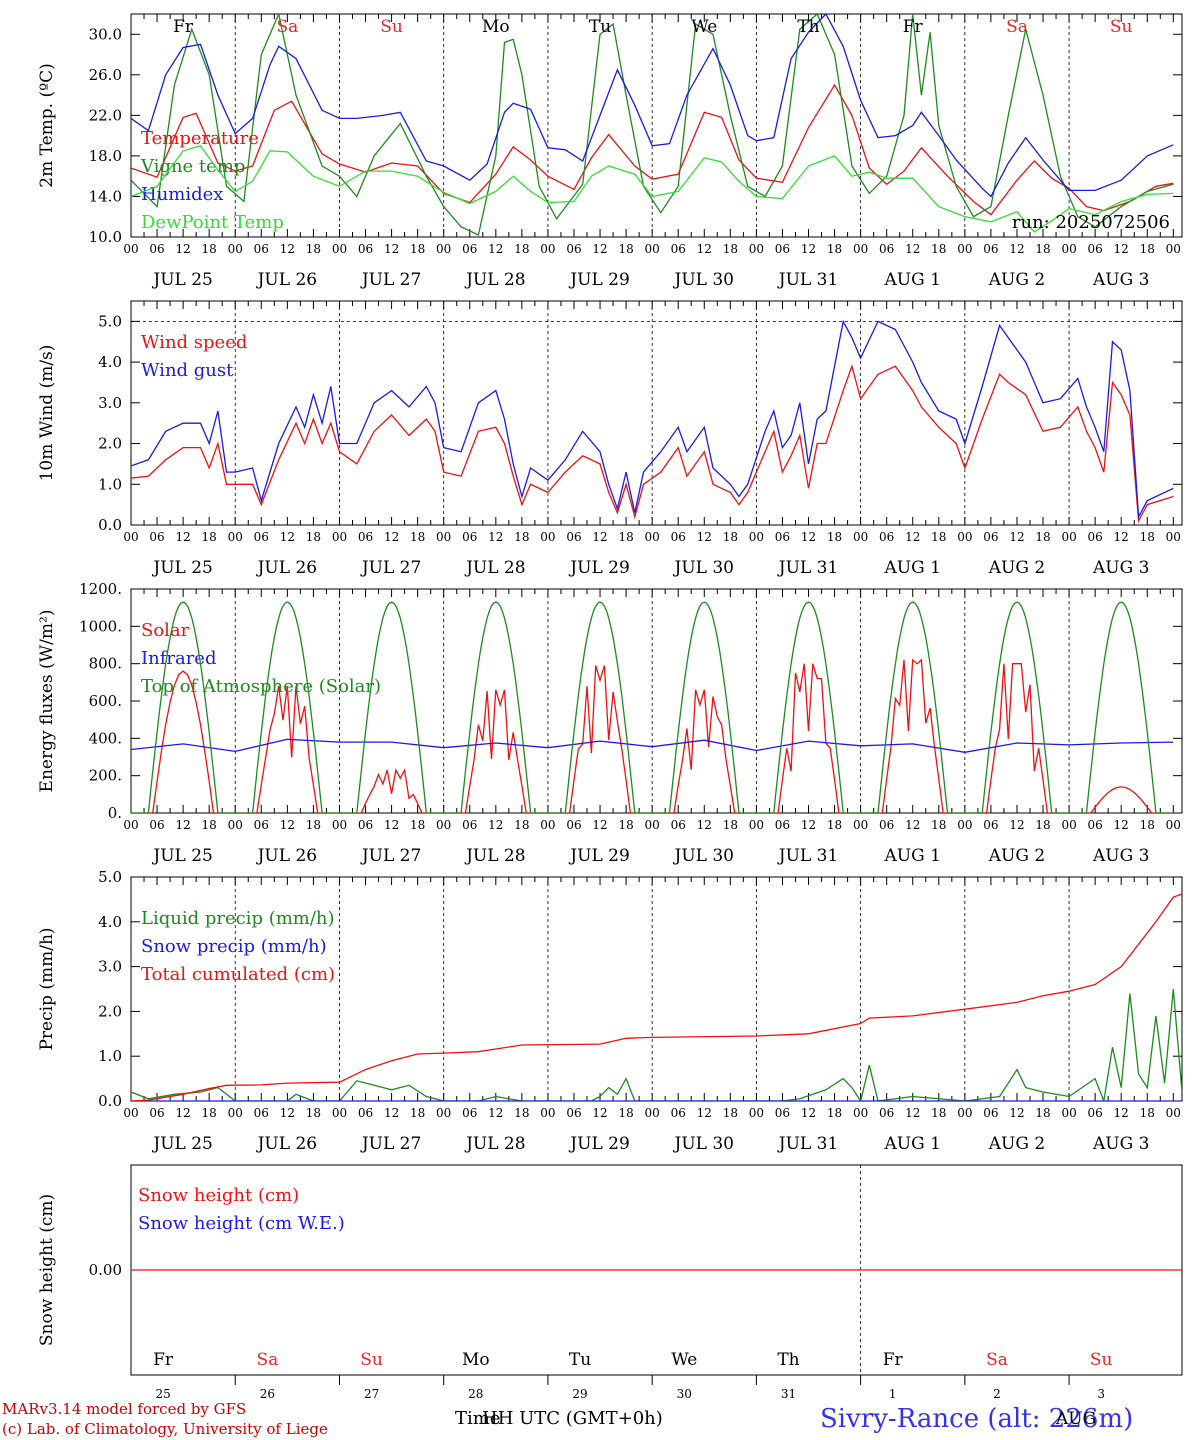 The height and width of the screenshot is (1440, 1194). Describe the element at coordinates (241, 1223) in the screenshot. I see `legend-entry: Snow height (cm W.E.)` at that location.